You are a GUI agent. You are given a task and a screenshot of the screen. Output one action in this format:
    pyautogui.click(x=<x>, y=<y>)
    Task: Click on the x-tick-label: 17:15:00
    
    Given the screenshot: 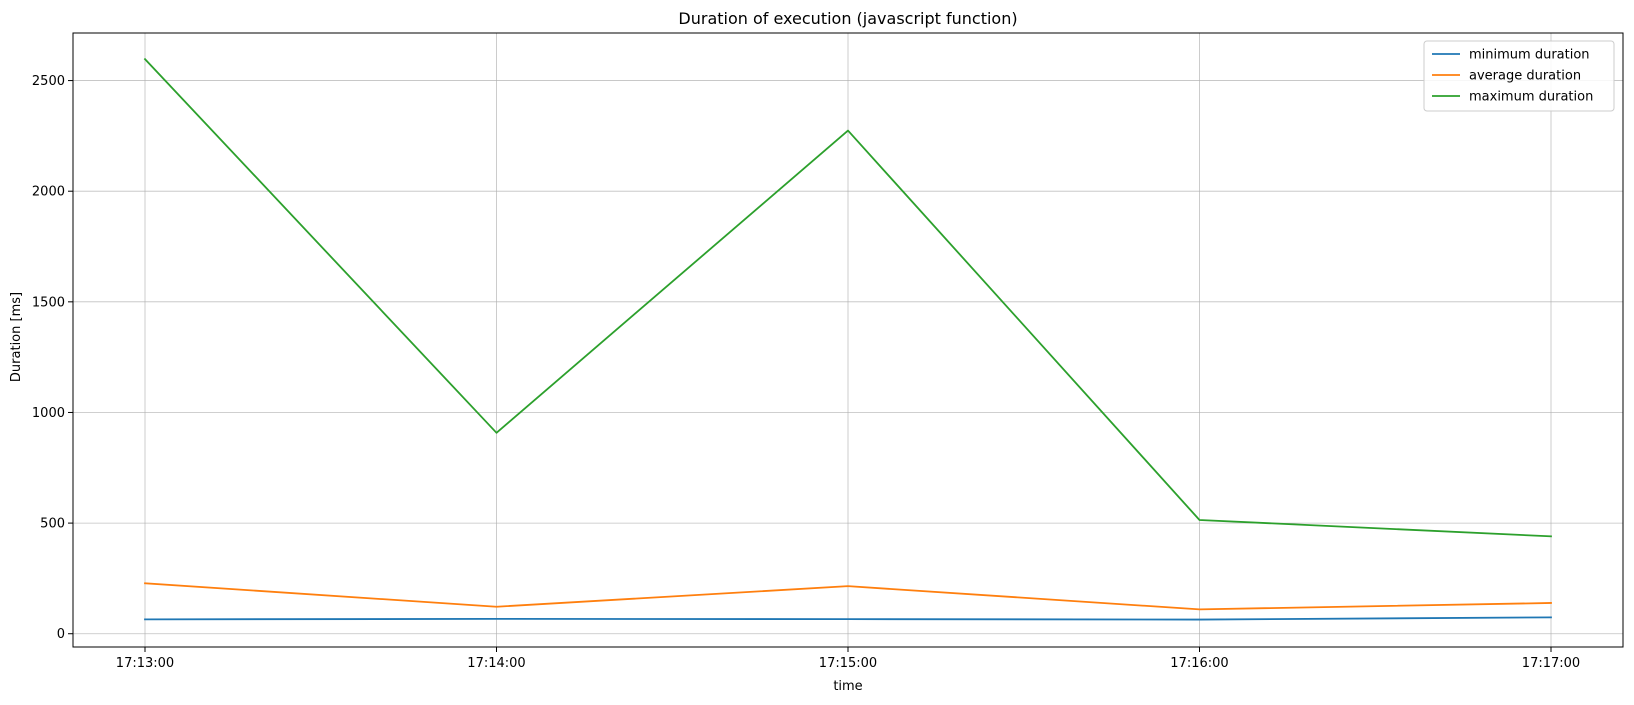 What is the action you would take?
    pyautogui.click(x=848, y=663)
    